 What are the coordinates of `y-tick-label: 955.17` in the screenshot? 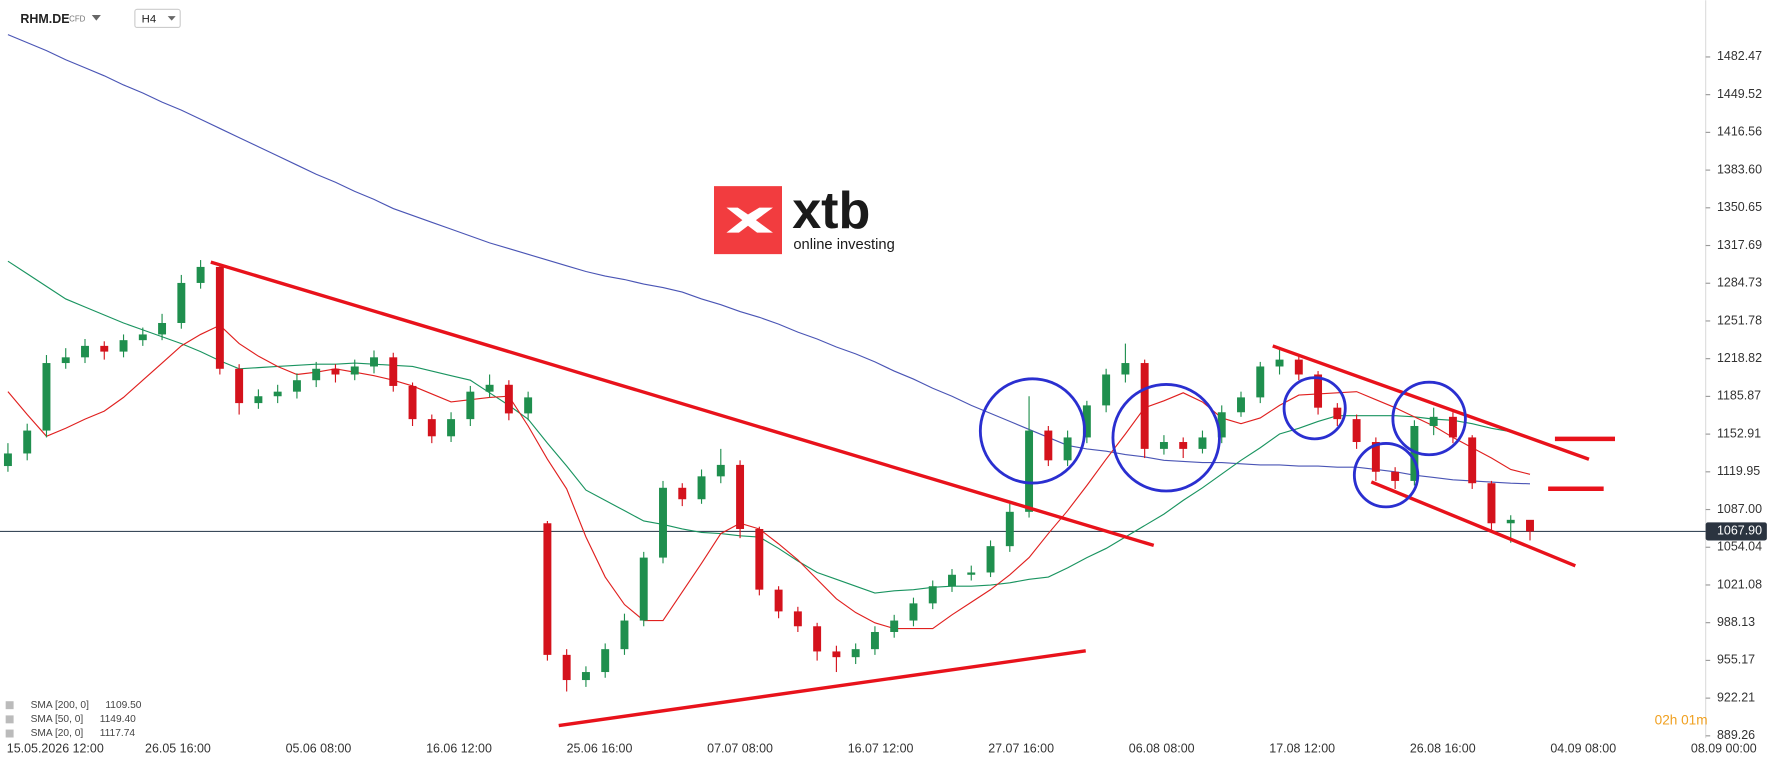 It's located at (1736, 660).